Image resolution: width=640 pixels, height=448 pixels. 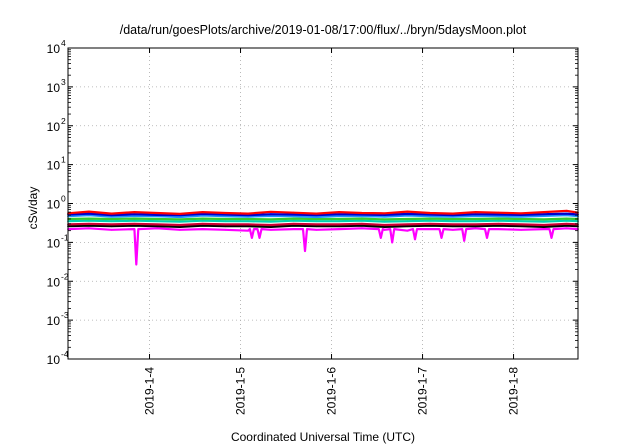 I want to click on y-tick-exponent: -2, so click(x=65, y=276).